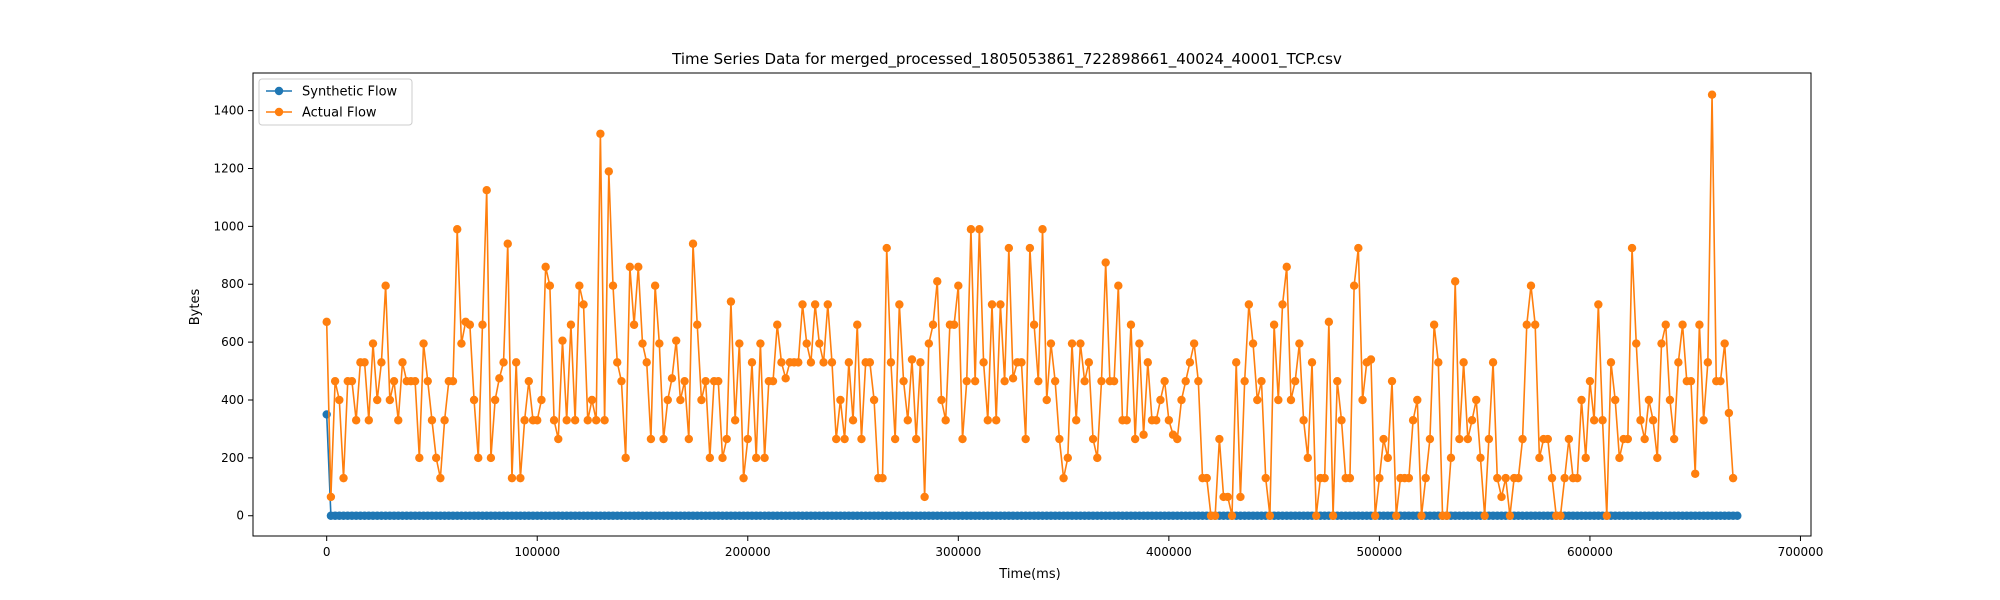  Describe the element at coordinates (339, 113) in the screenshot. I see `legend-label: Actual Flow` at that location.